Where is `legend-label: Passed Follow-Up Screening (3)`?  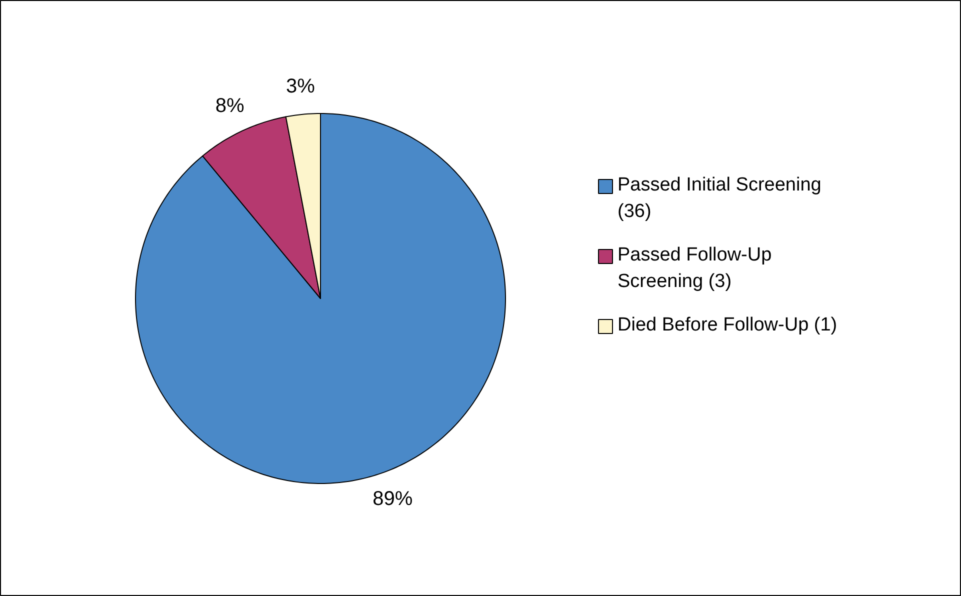 legend-label: Passed Follow-Up Screening (3) is located at coordinates (695, 268).